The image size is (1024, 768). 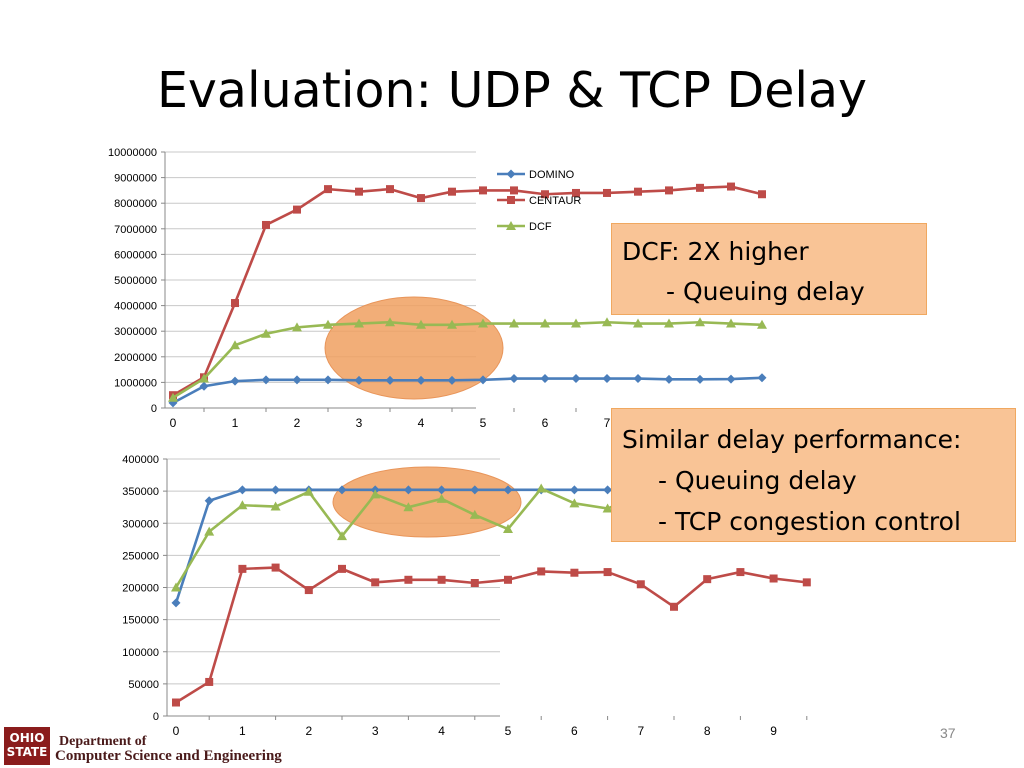 I want to click on x-tick-label: 3, so click(x=375, y=731).